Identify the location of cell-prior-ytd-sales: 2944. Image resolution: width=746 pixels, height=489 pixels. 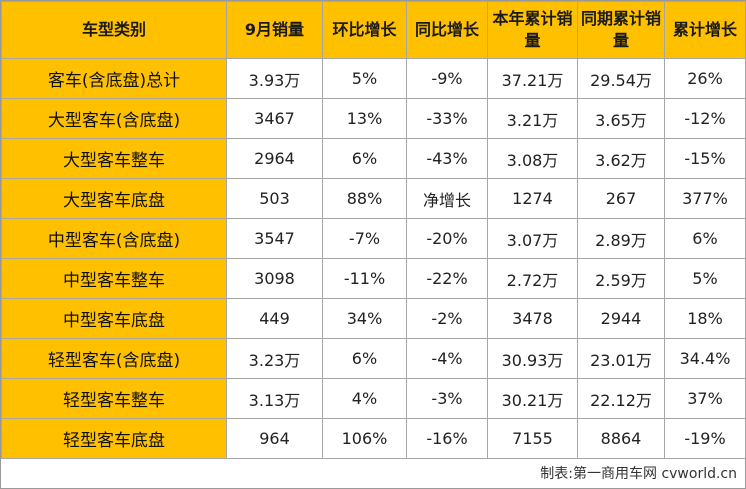
(621, 318).